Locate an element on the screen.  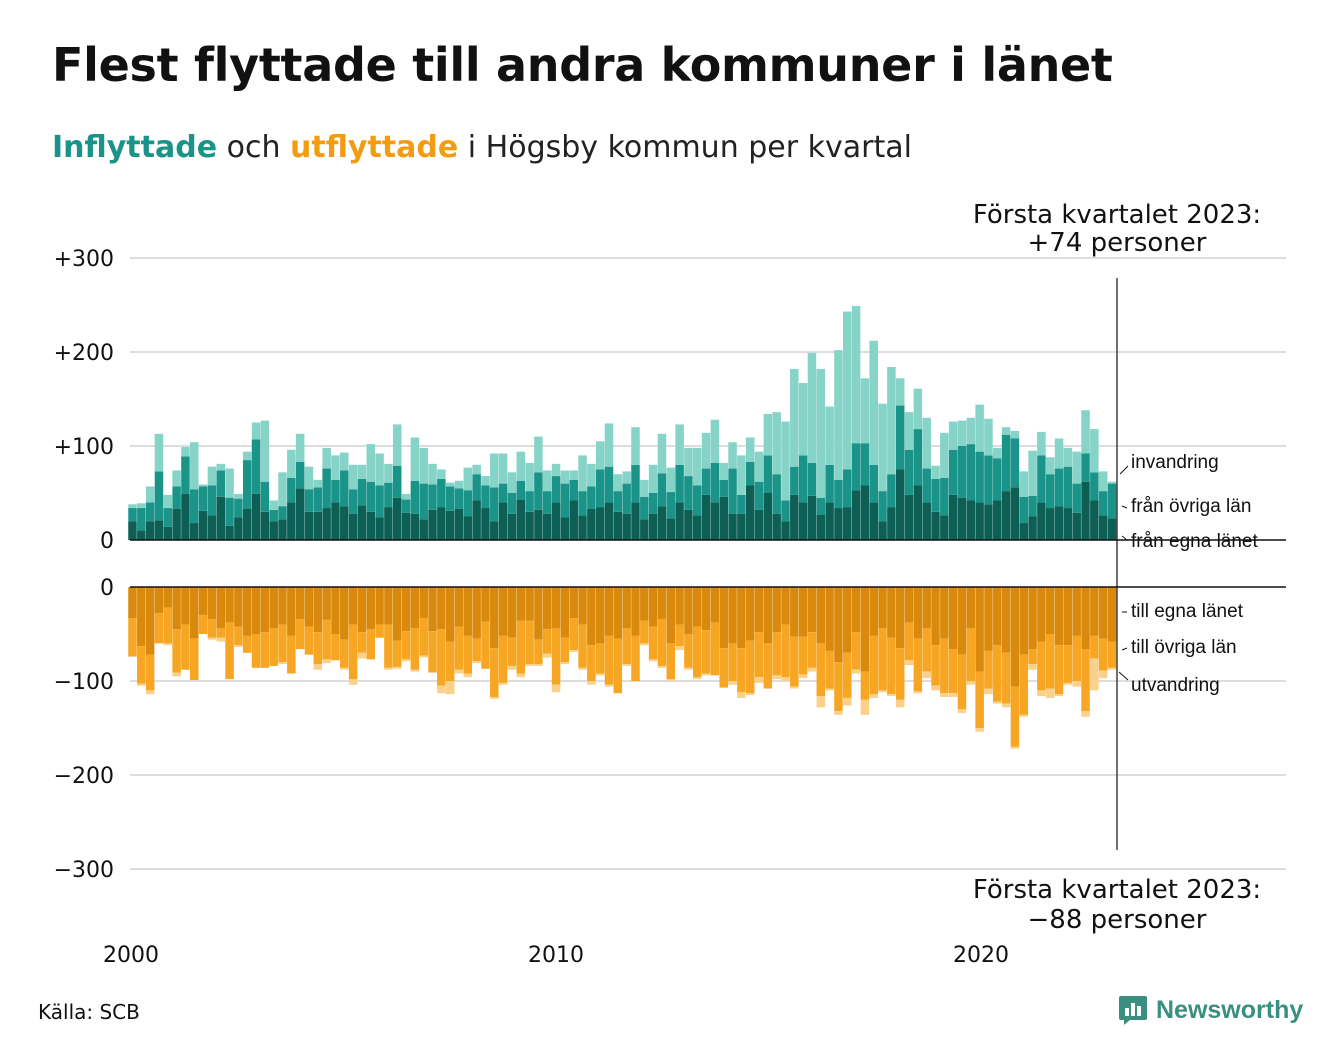
series-label-out: till egna länet is located at coordinates (1187, 611).